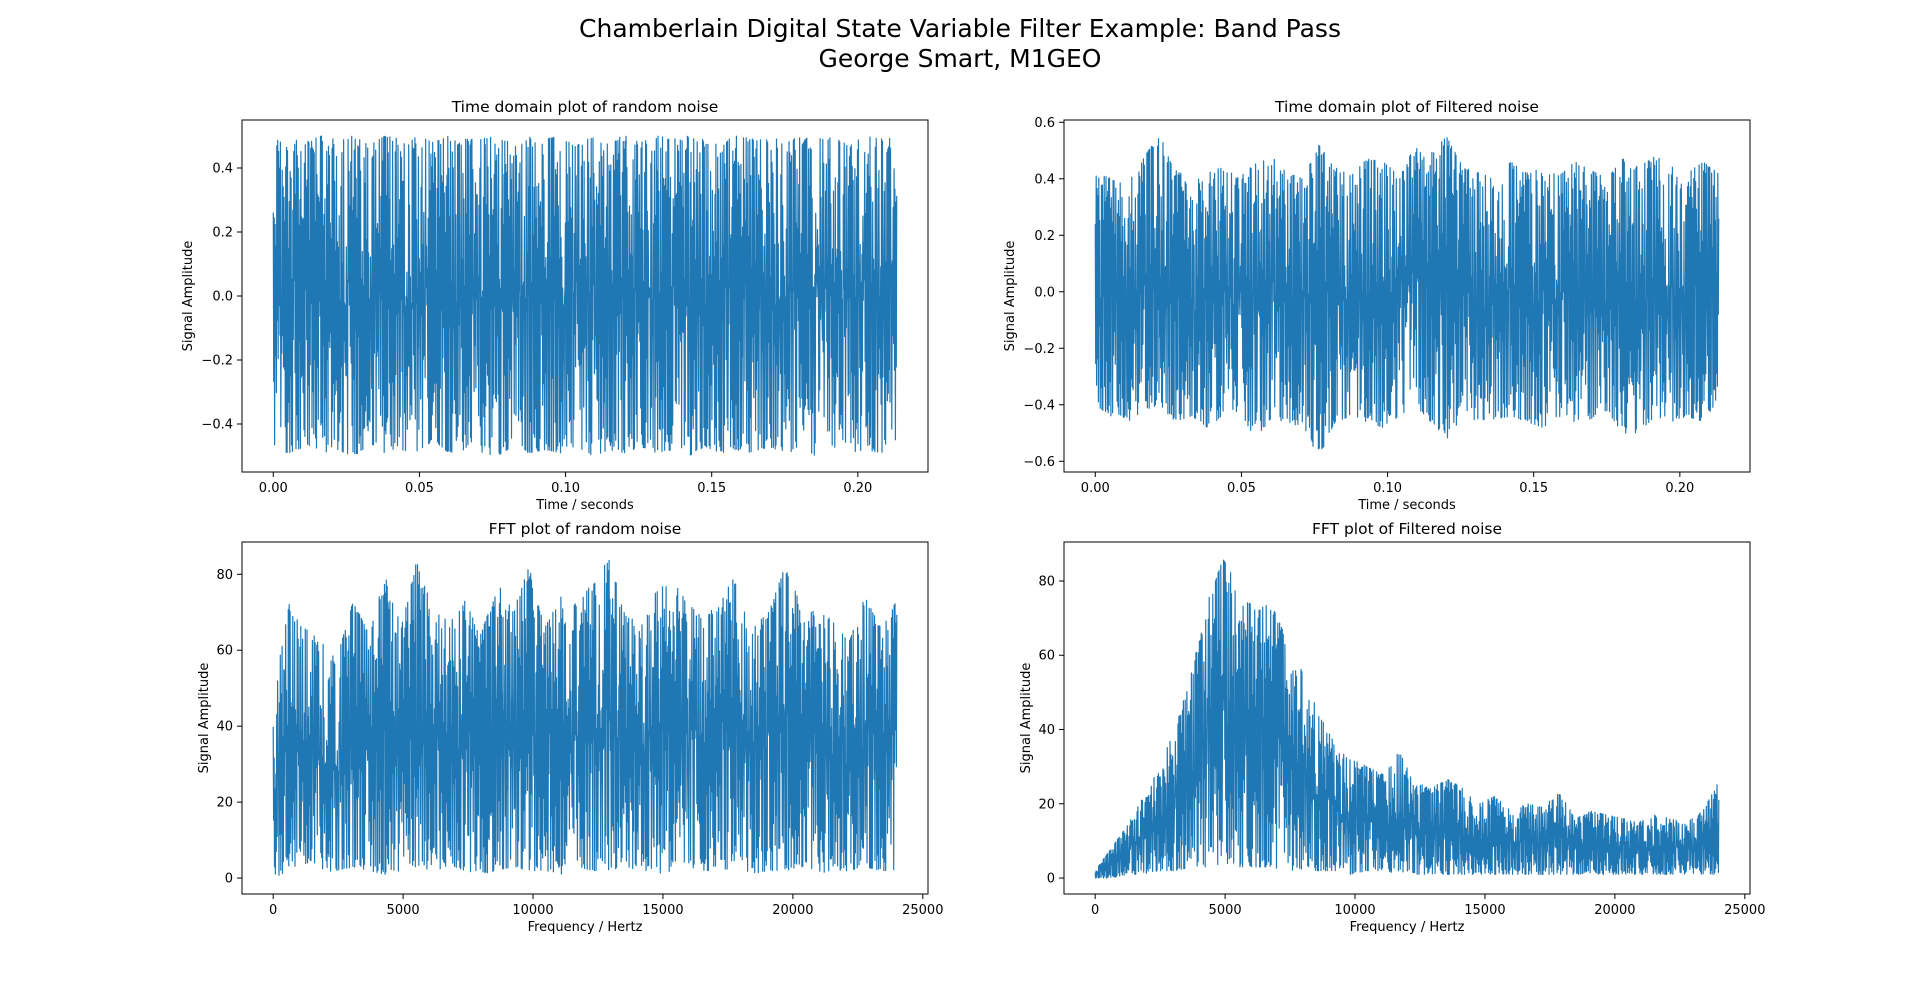  I want to click on y-tick-label: −0.6, so click(1039, 462).